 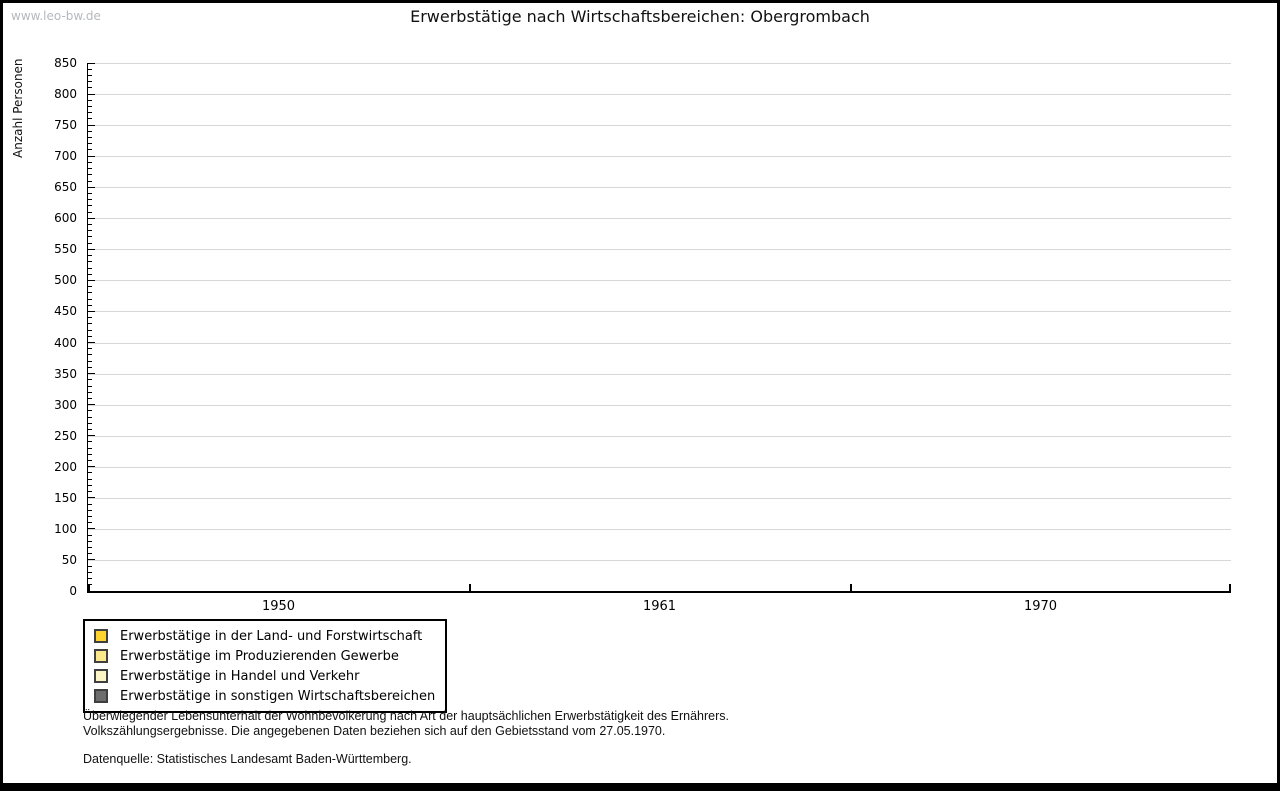 What do you see at coordinates (73, 591) in the screenshot?
I see `y-tick-label-0: 0` at bounding box center [73, 591].